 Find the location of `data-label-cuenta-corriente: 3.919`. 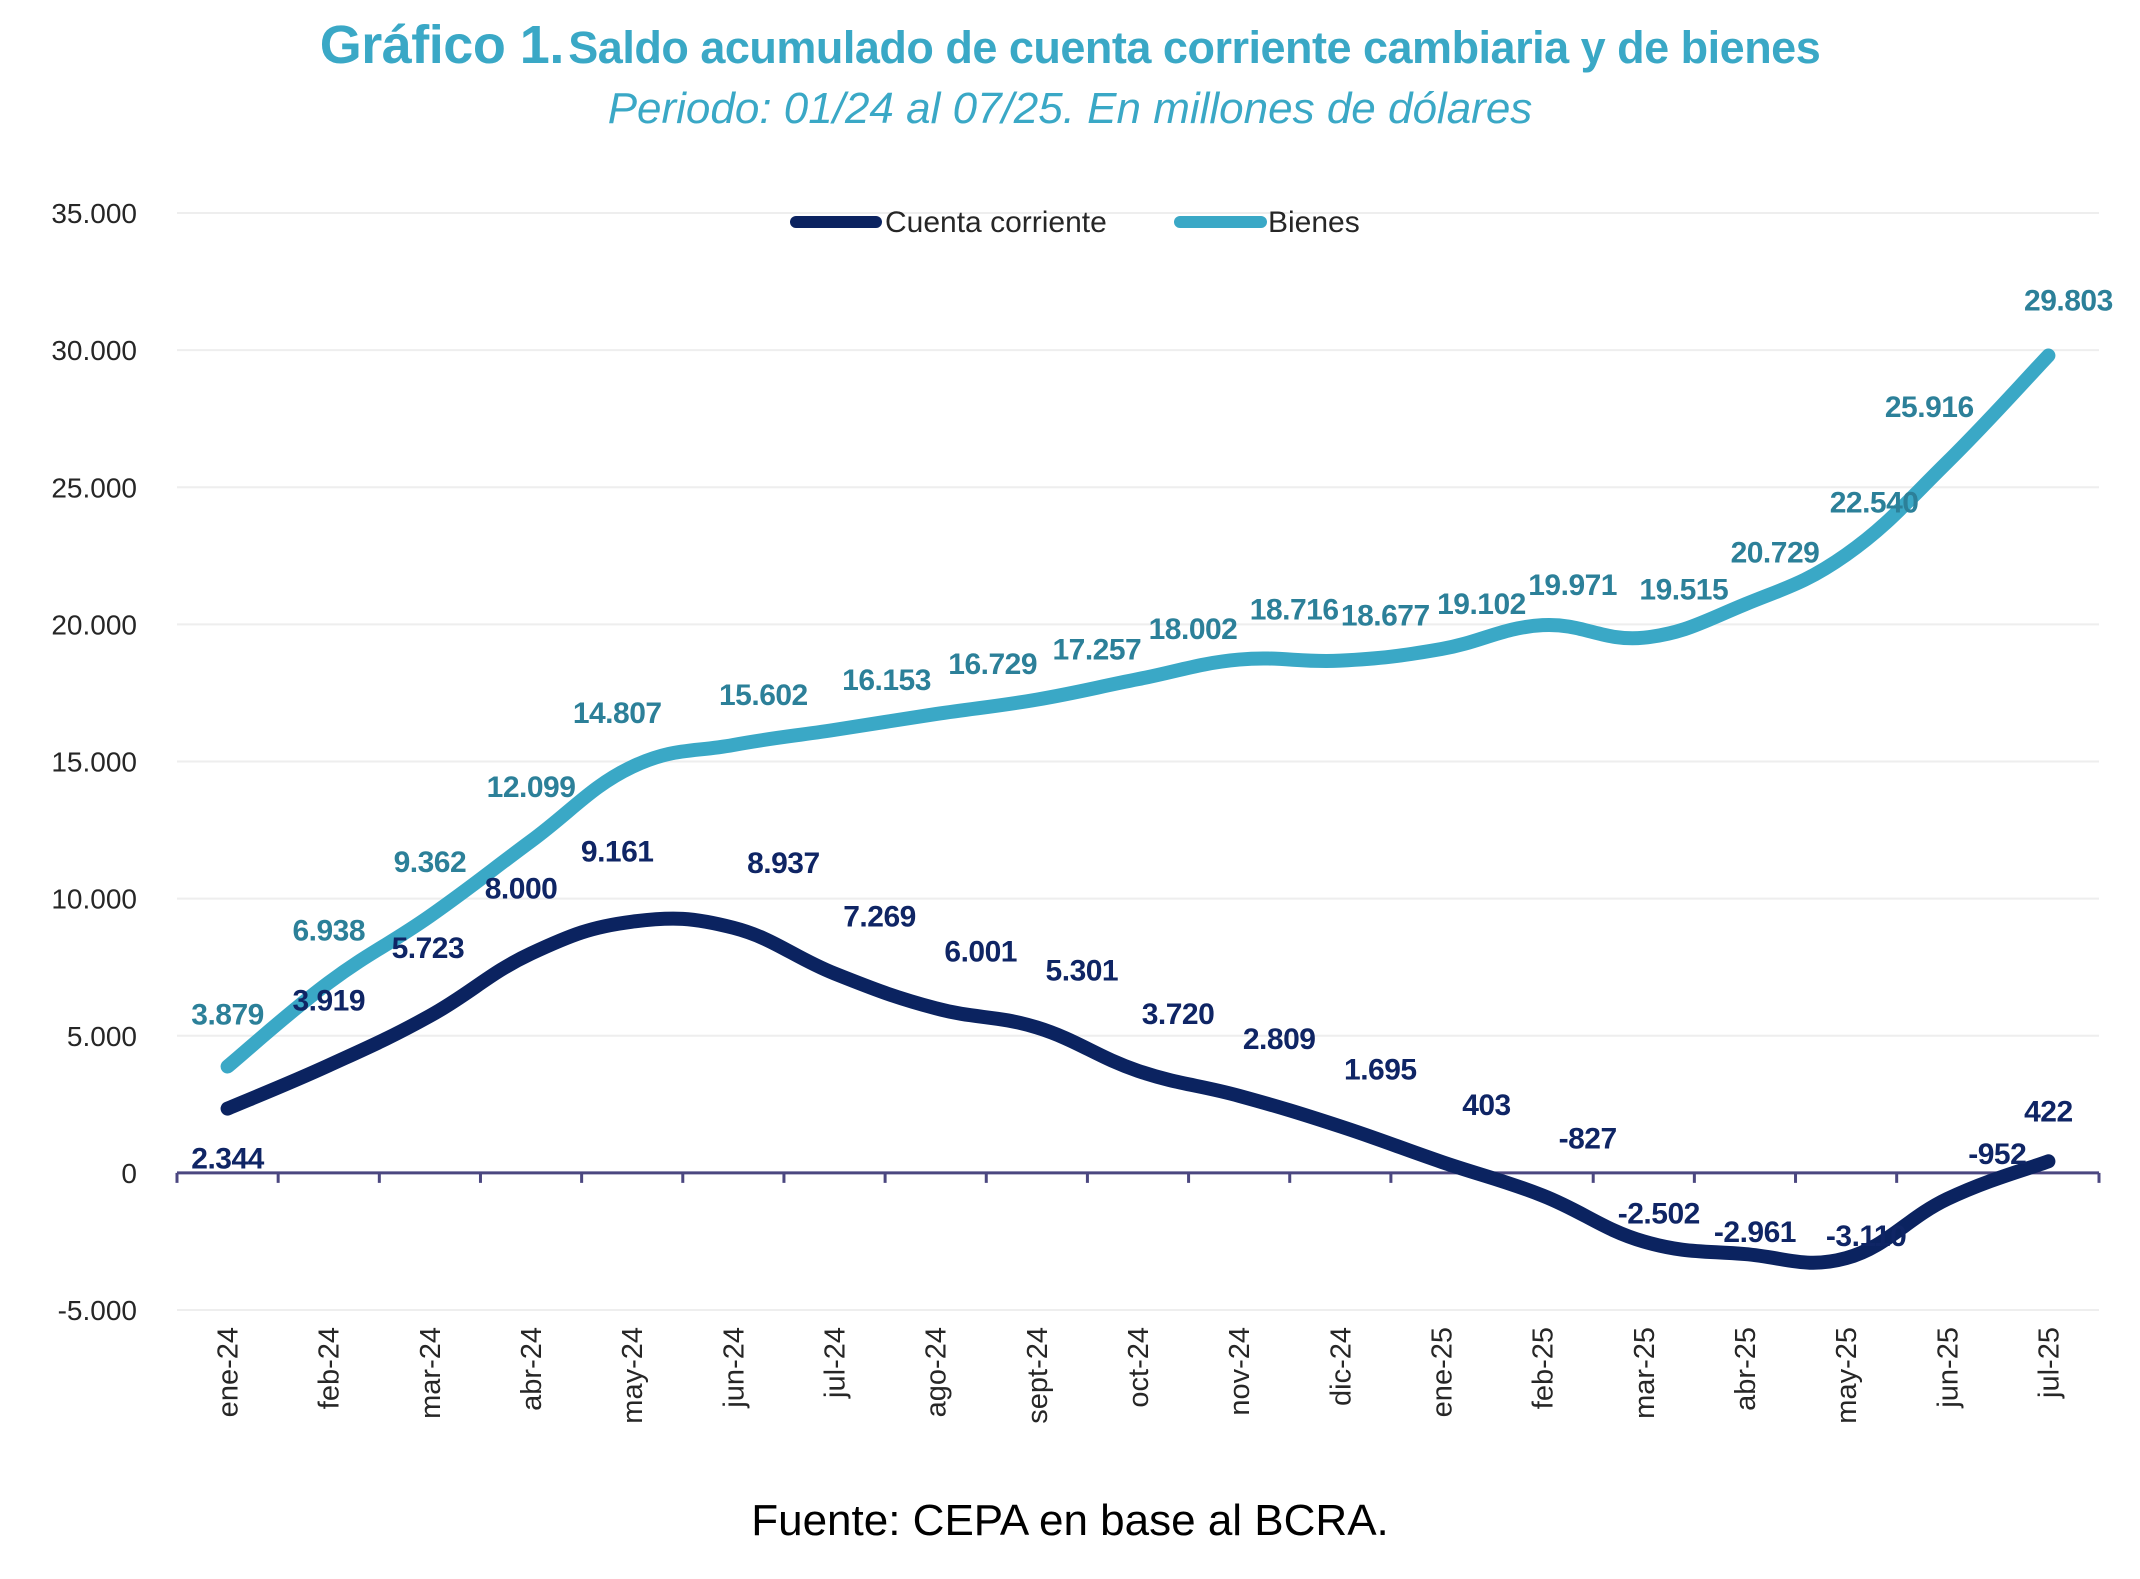

data-label-cuenta-corriente: 3.919 is located at coordinates (328, 1000).